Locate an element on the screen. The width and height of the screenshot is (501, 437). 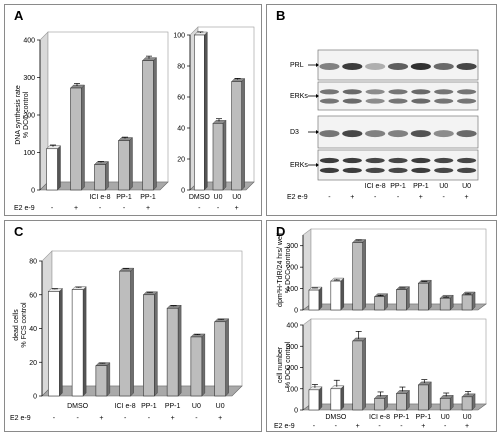
D-bottom-ytick-label-3: 300 is located at coordinates (292, 347).